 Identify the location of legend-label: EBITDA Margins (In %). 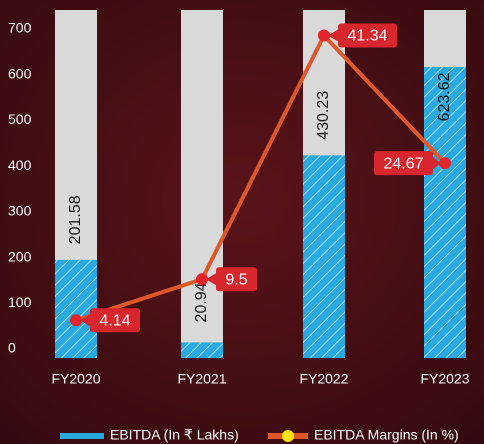
(386, 435).